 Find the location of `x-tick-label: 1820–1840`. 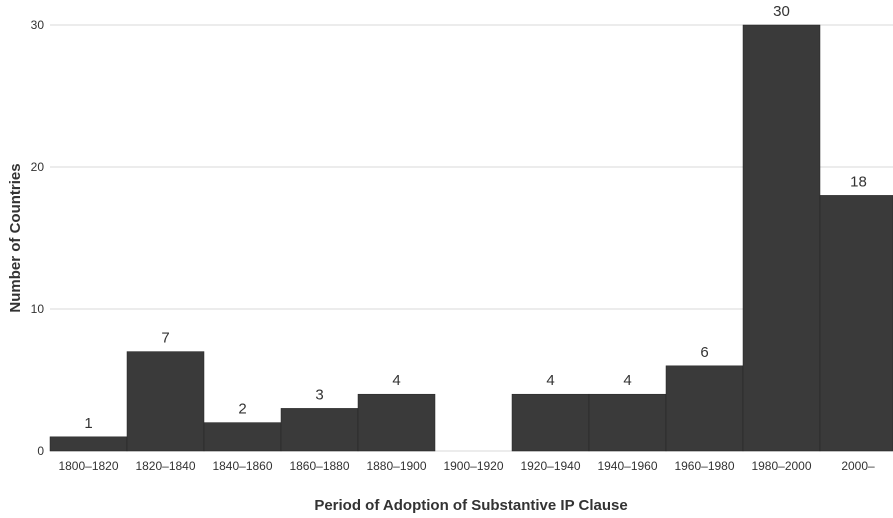

x-tick-label: 1820–1840 is located at coordinates (165, 466).